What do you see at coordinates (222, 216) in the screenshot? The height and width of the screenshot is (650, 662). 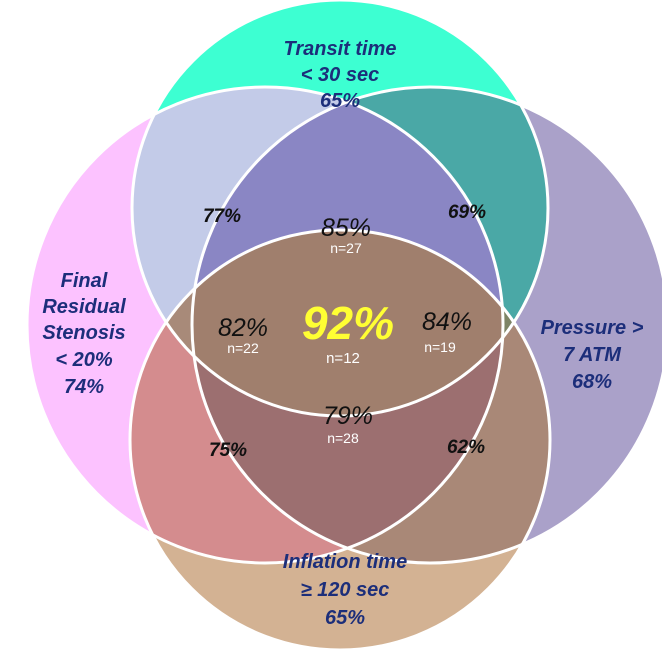 I see `region-transit-final-pct: 77%` at bounding box center [222, 216].